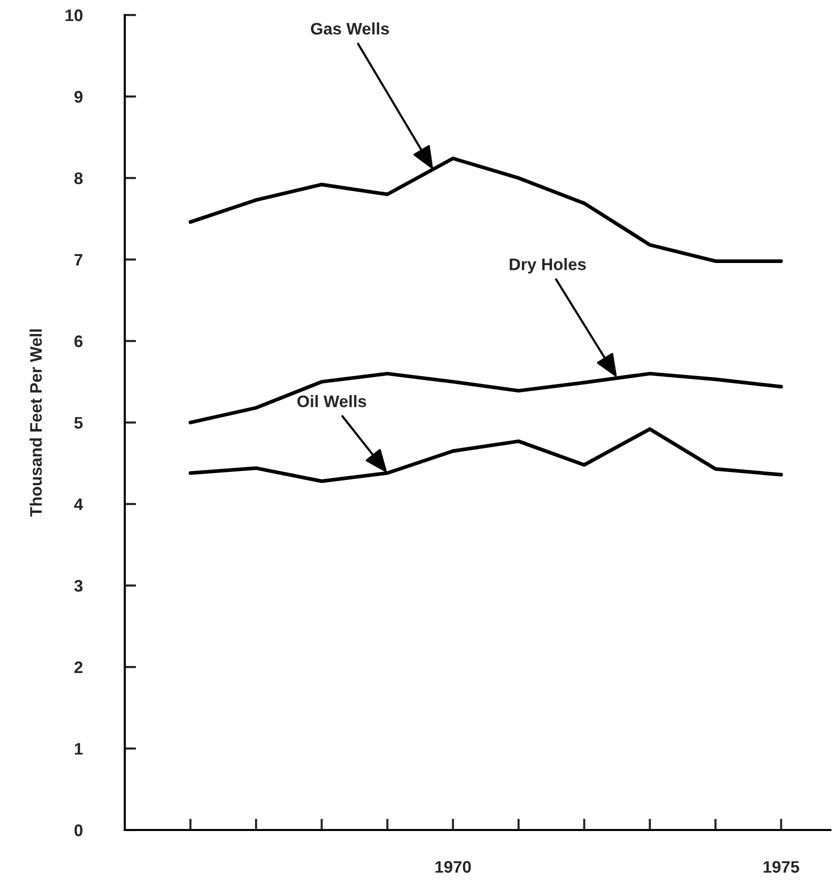 The height and width of the screenshot is (883, 832). I want to click on y-tick-label: 1, so click(78, 749).